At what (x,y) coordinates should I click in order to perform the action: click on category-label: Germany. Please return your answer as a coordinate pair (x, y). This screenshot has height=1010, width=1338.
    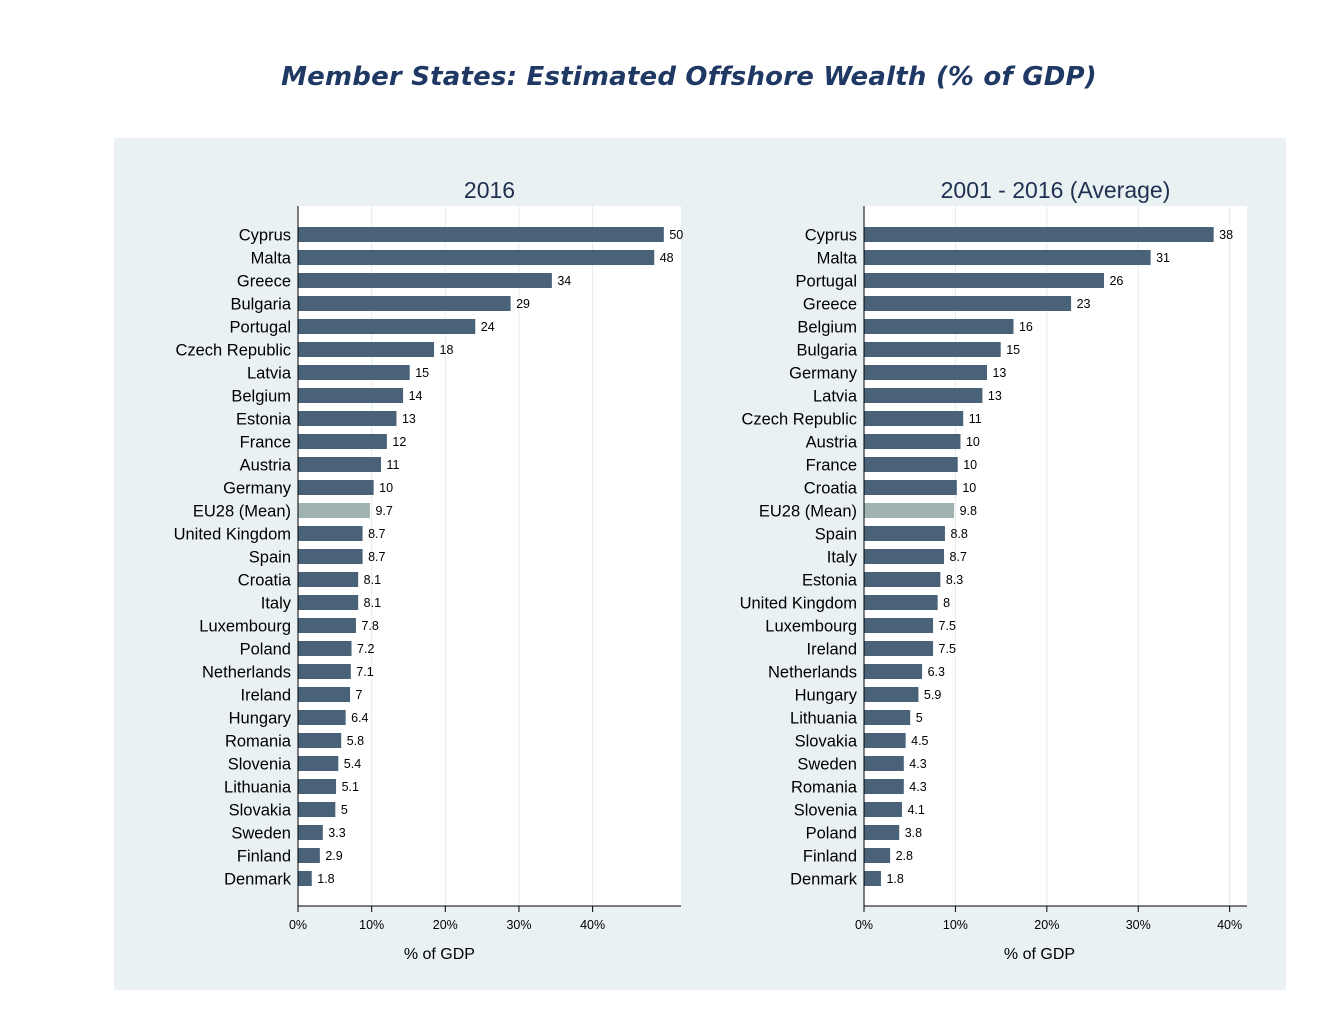
    Looking at the image, I should click on (823, 374).